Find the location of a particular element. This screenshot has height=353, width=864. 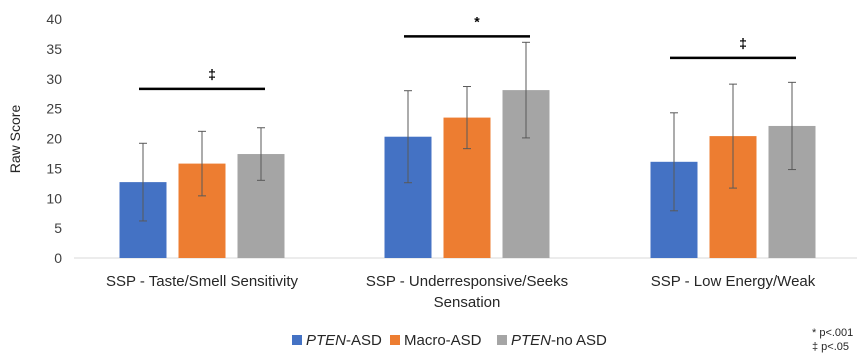

y-tick-label: 20 is located at coordinates (54, 139).